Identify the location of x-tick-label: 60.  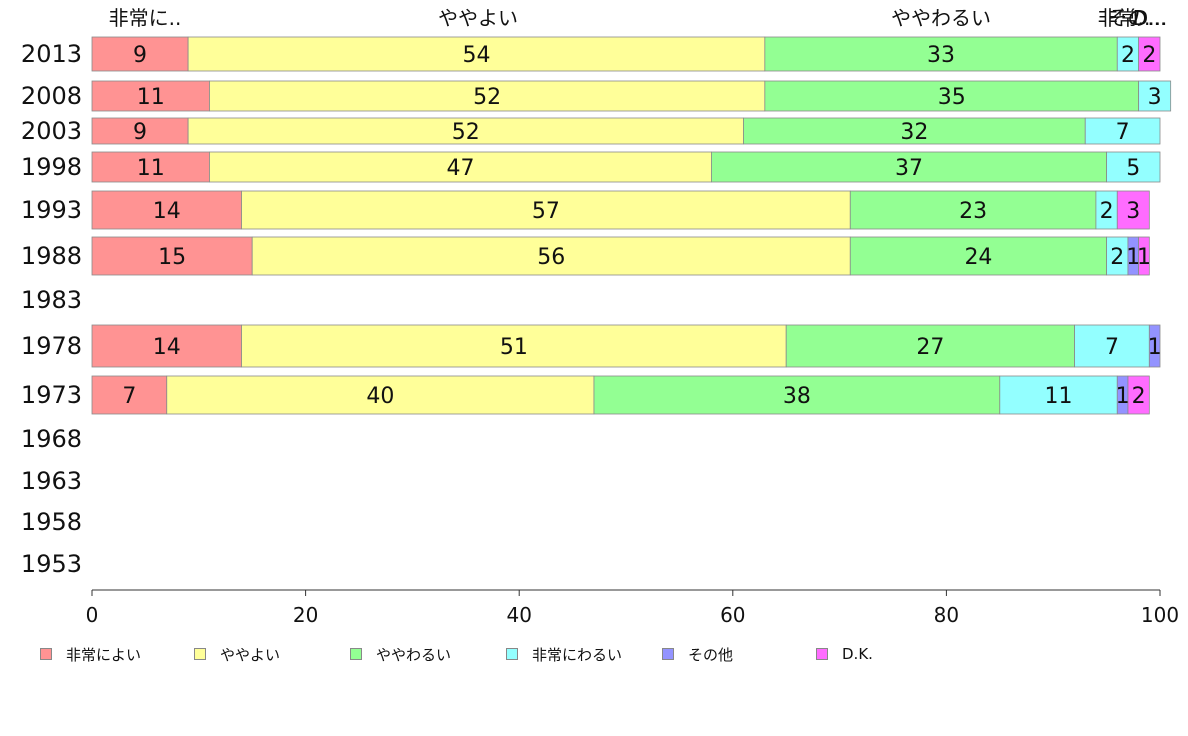
(732, 615).